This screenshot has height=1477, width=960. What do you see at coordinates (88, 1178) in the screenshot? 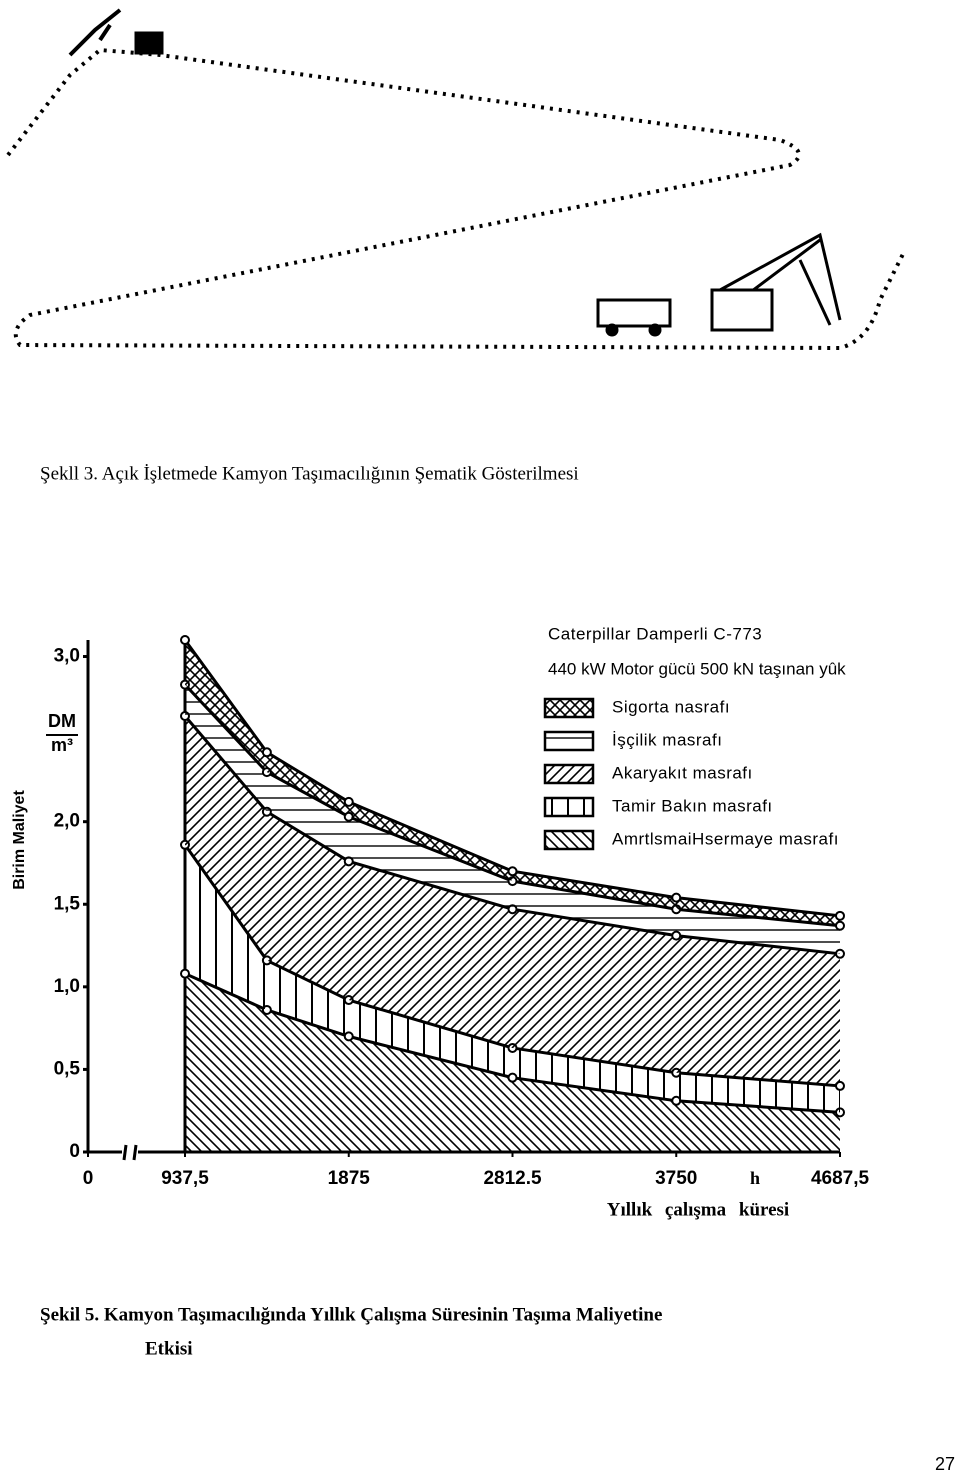
I see `x-tick-label: 0` at bounding box center [88, 1178].